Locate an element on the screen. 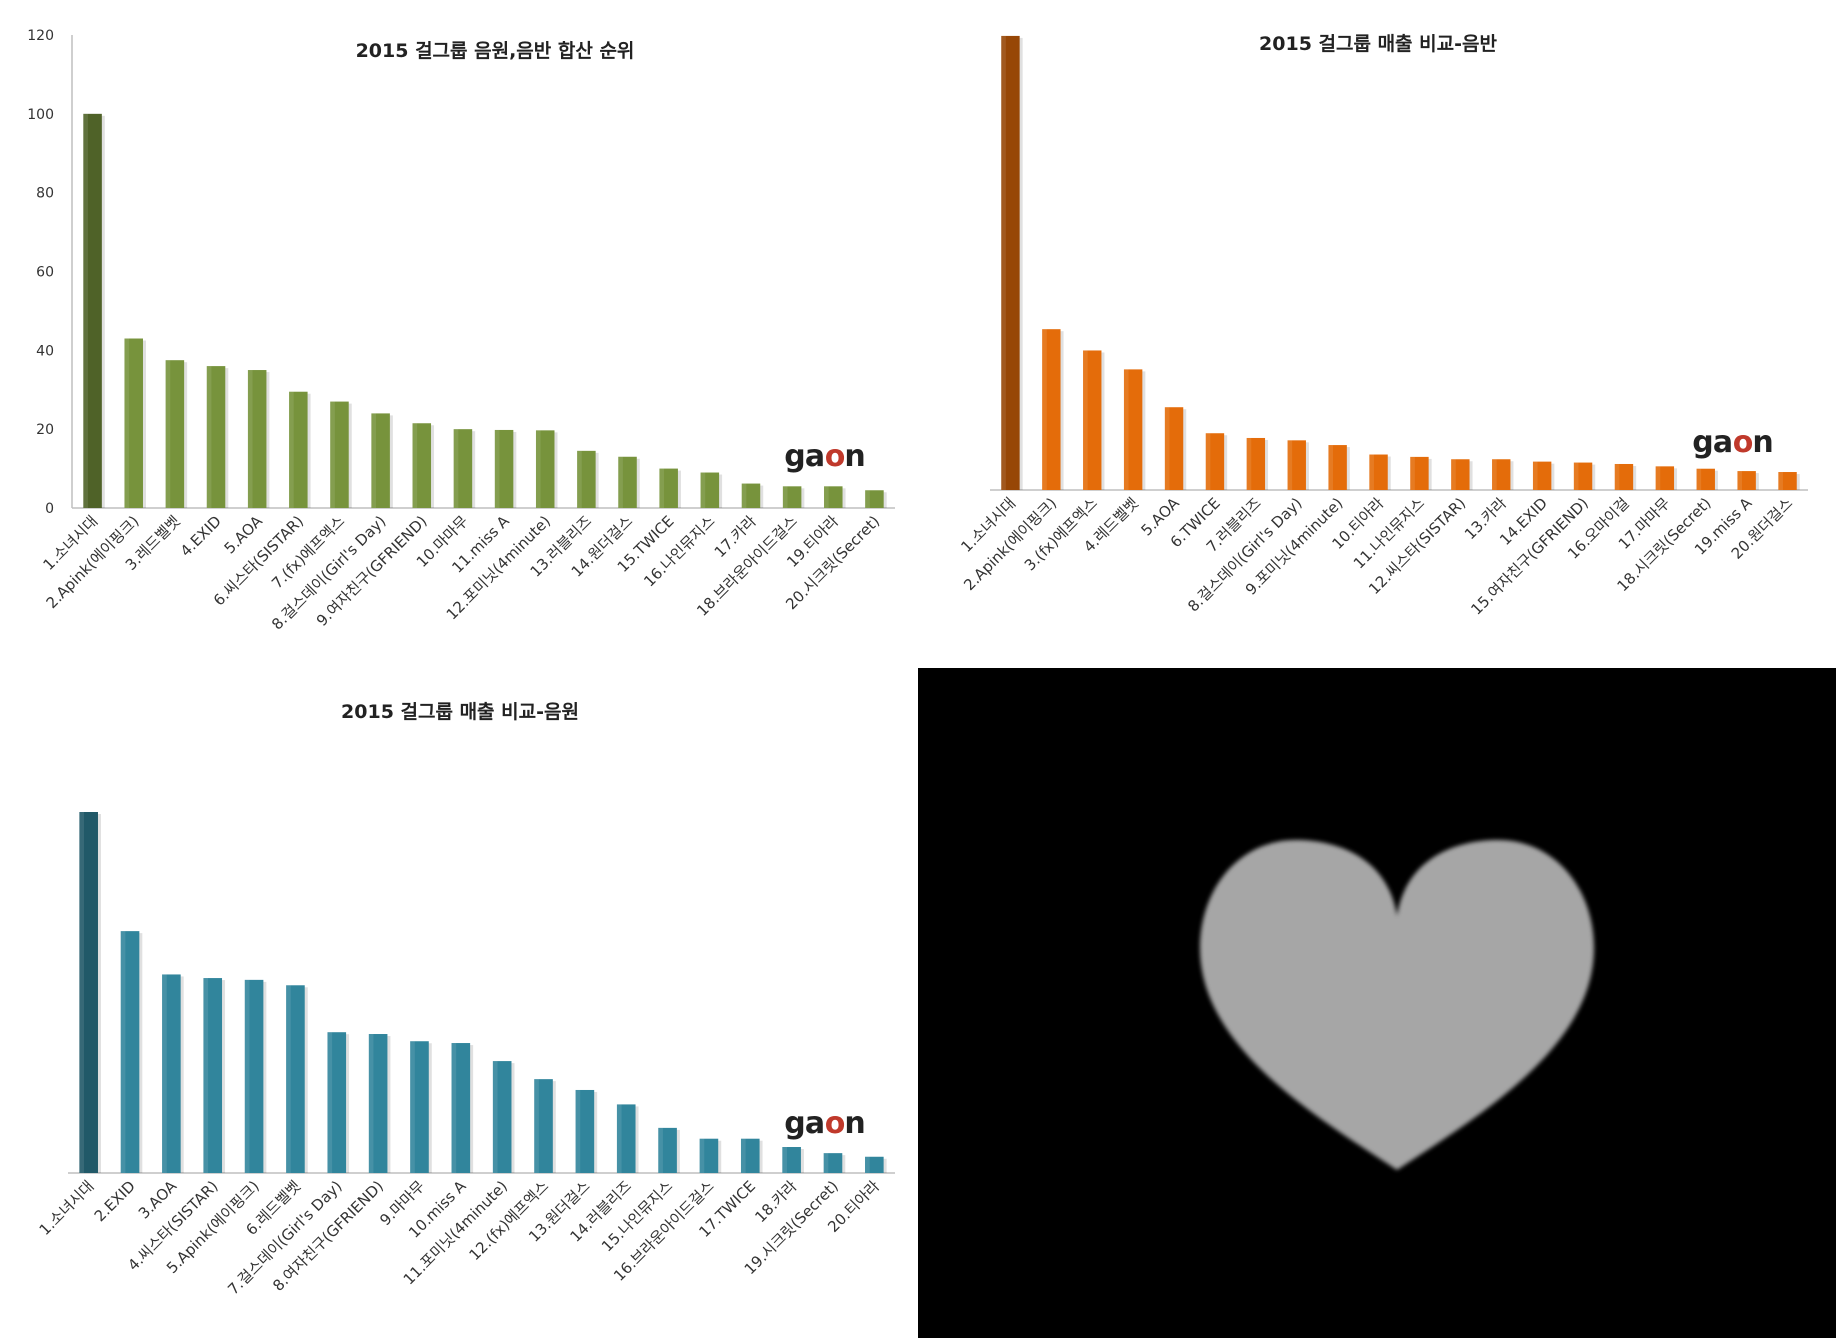 The image size is (1836, 1338). heart-icon is located at coordinates (1397, 1005).